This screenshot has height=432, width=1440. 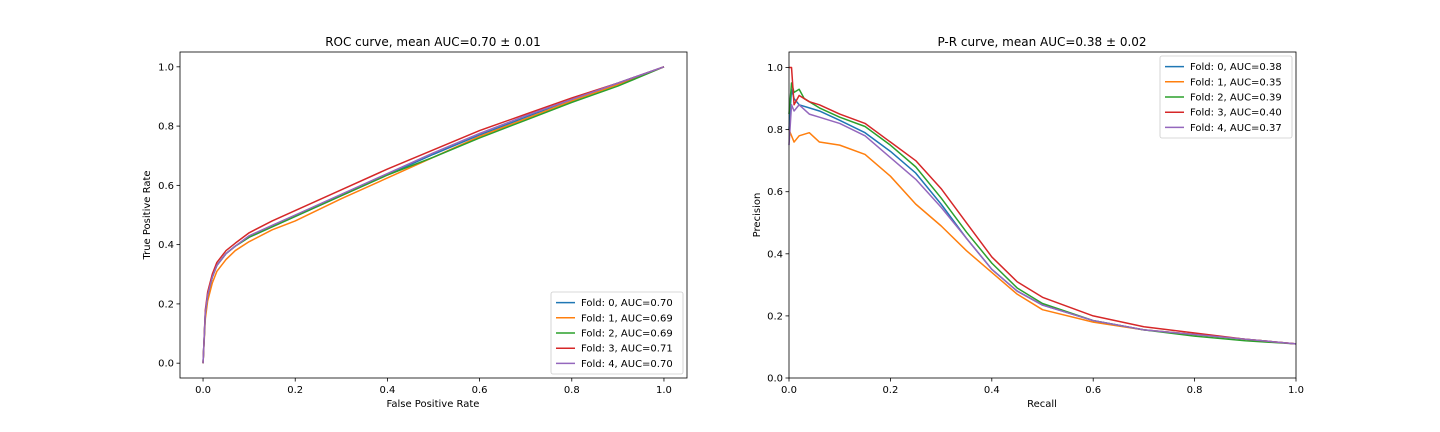 I want to click on pr-legend-label-fold-0: Fold: 0, AUC=0.38, so click(x=1236, y=67).